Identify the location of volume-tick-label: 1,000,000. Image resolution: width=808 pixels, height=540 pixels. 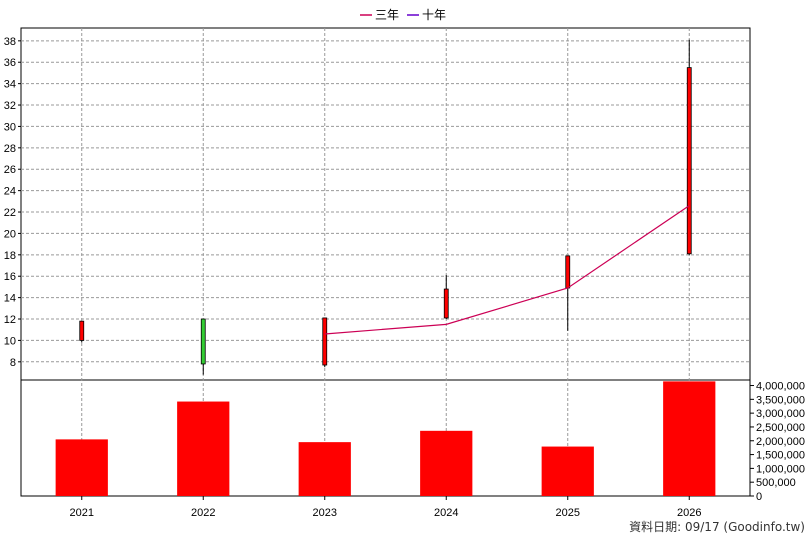
(780, 469).